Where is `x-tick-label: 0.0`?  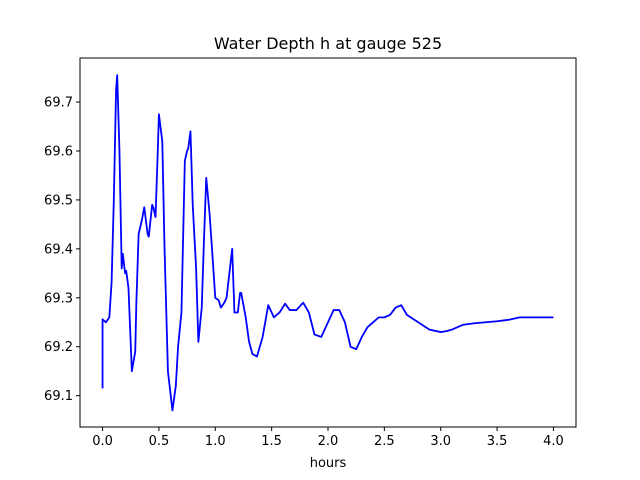
x-tick-label: 0.0 is located at coordinates (102, 441).